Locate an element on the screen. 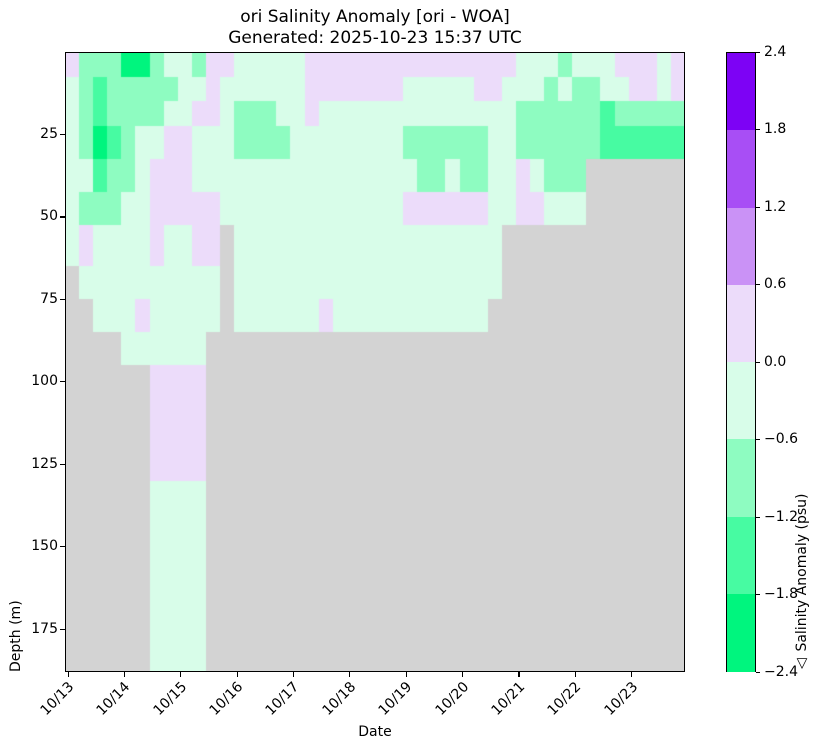 This screenshot has height=748, width=828. x-tick-label: 10/16 is located at coordinates (226, 699).